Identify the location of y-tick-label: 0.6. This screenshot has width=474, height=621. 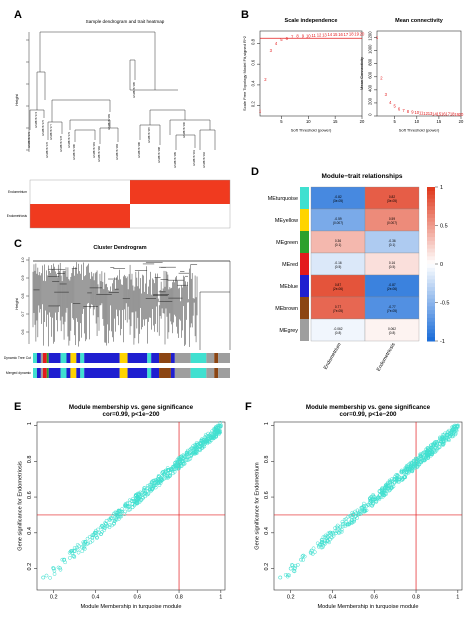
(30, 495).